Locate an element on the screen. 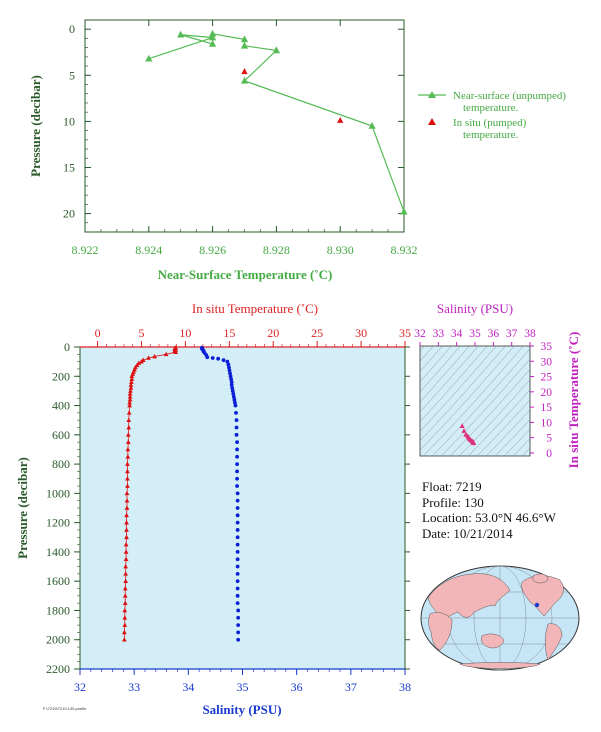 The height and width of the screenshot is (732, 601). ts-salinity-ticks: 32 33 34 35 36 37 38 is located at coordinates (475, 337).